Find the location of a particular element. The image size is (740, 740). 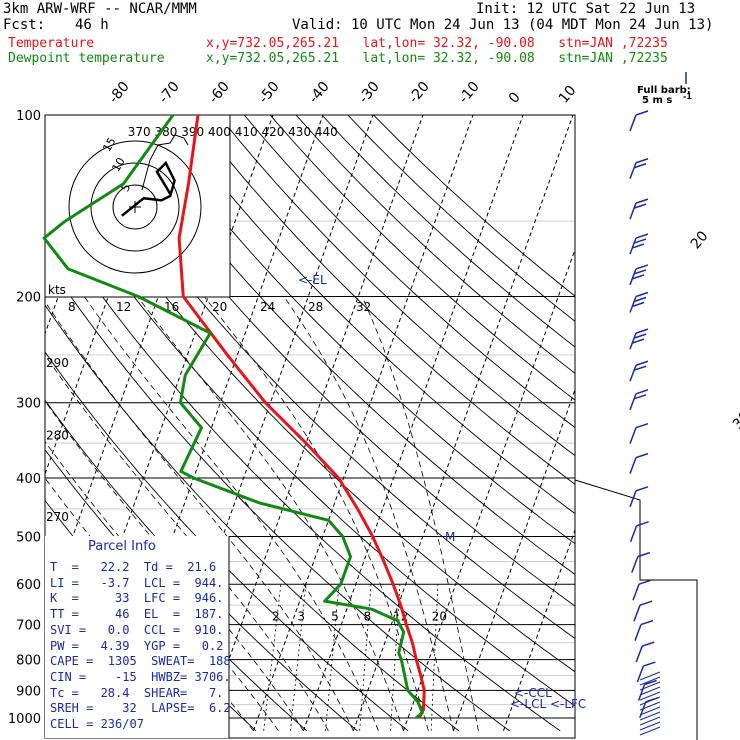

parcel-info-row: PW = 4.39 YGP = 0.2 is located at coordinates (137, 645).